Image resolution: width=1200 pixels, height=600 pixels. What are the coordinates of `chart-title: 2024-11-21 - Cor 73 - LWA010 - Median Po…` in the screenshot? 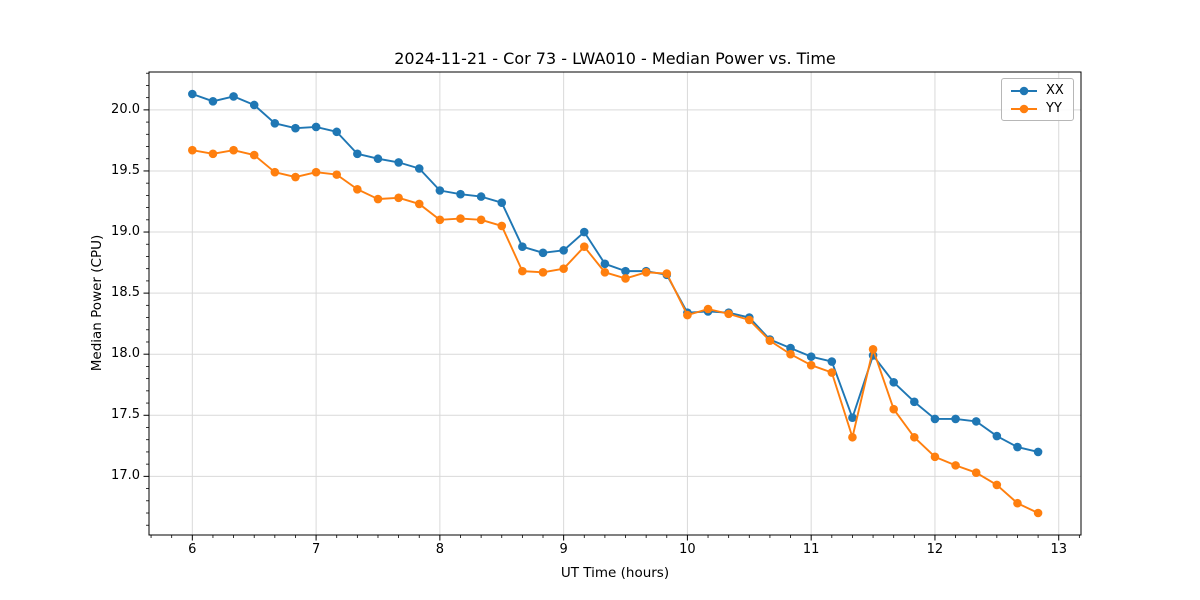 It's located at (615, 58).